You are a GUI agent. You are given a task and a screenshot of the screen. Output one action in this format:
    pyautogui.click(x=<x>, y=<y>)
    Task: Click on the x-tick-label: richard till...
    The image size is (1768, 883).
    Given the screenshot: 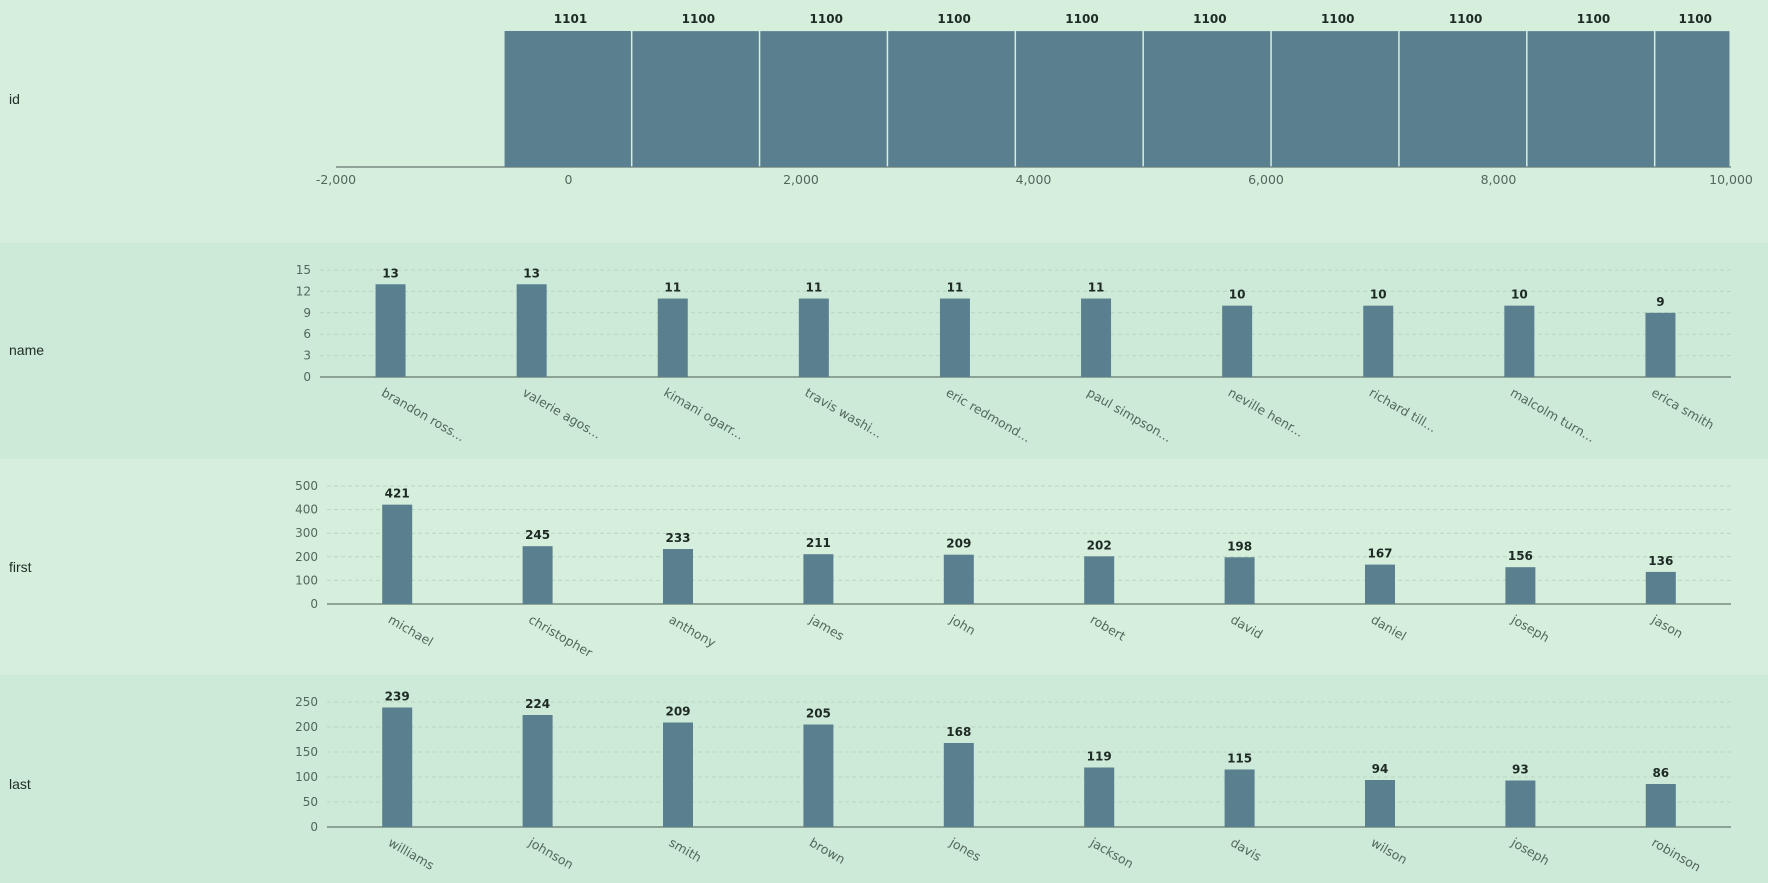 What is the action you would take?
    pyautogui.click(x=1403, y=410)
    